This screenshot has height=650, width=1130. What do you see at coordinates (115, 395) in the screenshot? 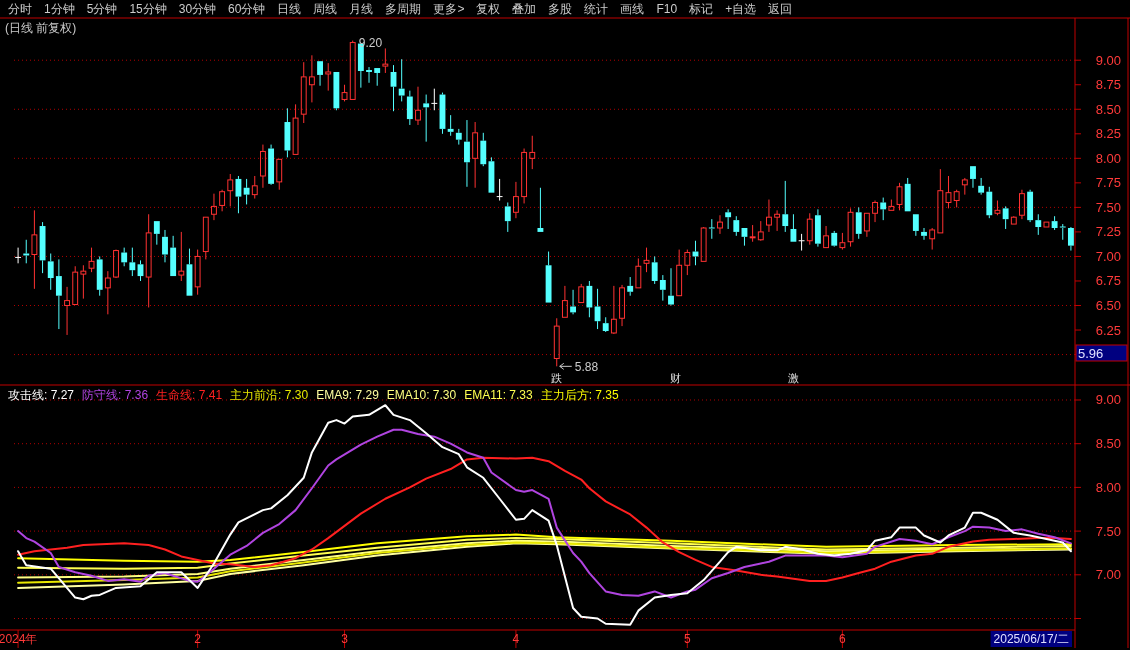
I see `text: 防守线: 7.36` at bounding box center [115, 395].